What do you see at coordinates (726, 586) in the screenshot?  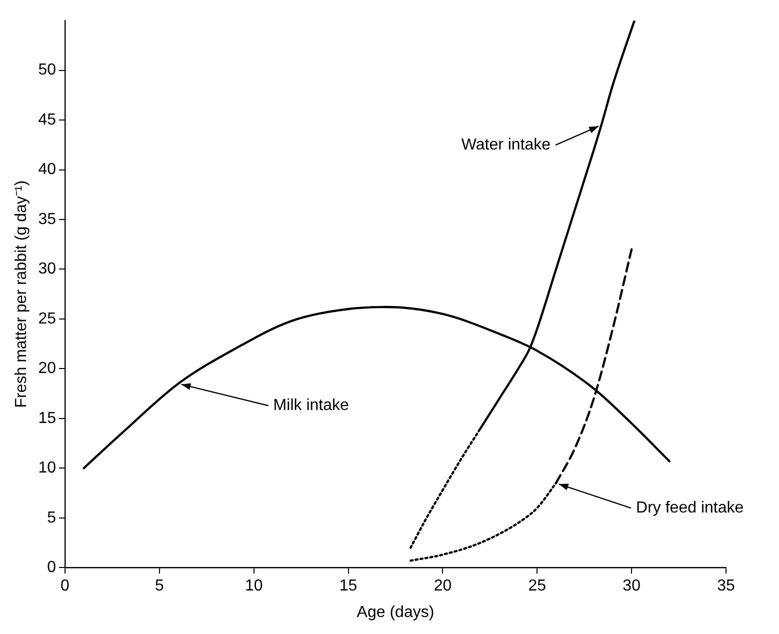 I see `x-tick-label: 35` at bounding box center [726, 586].